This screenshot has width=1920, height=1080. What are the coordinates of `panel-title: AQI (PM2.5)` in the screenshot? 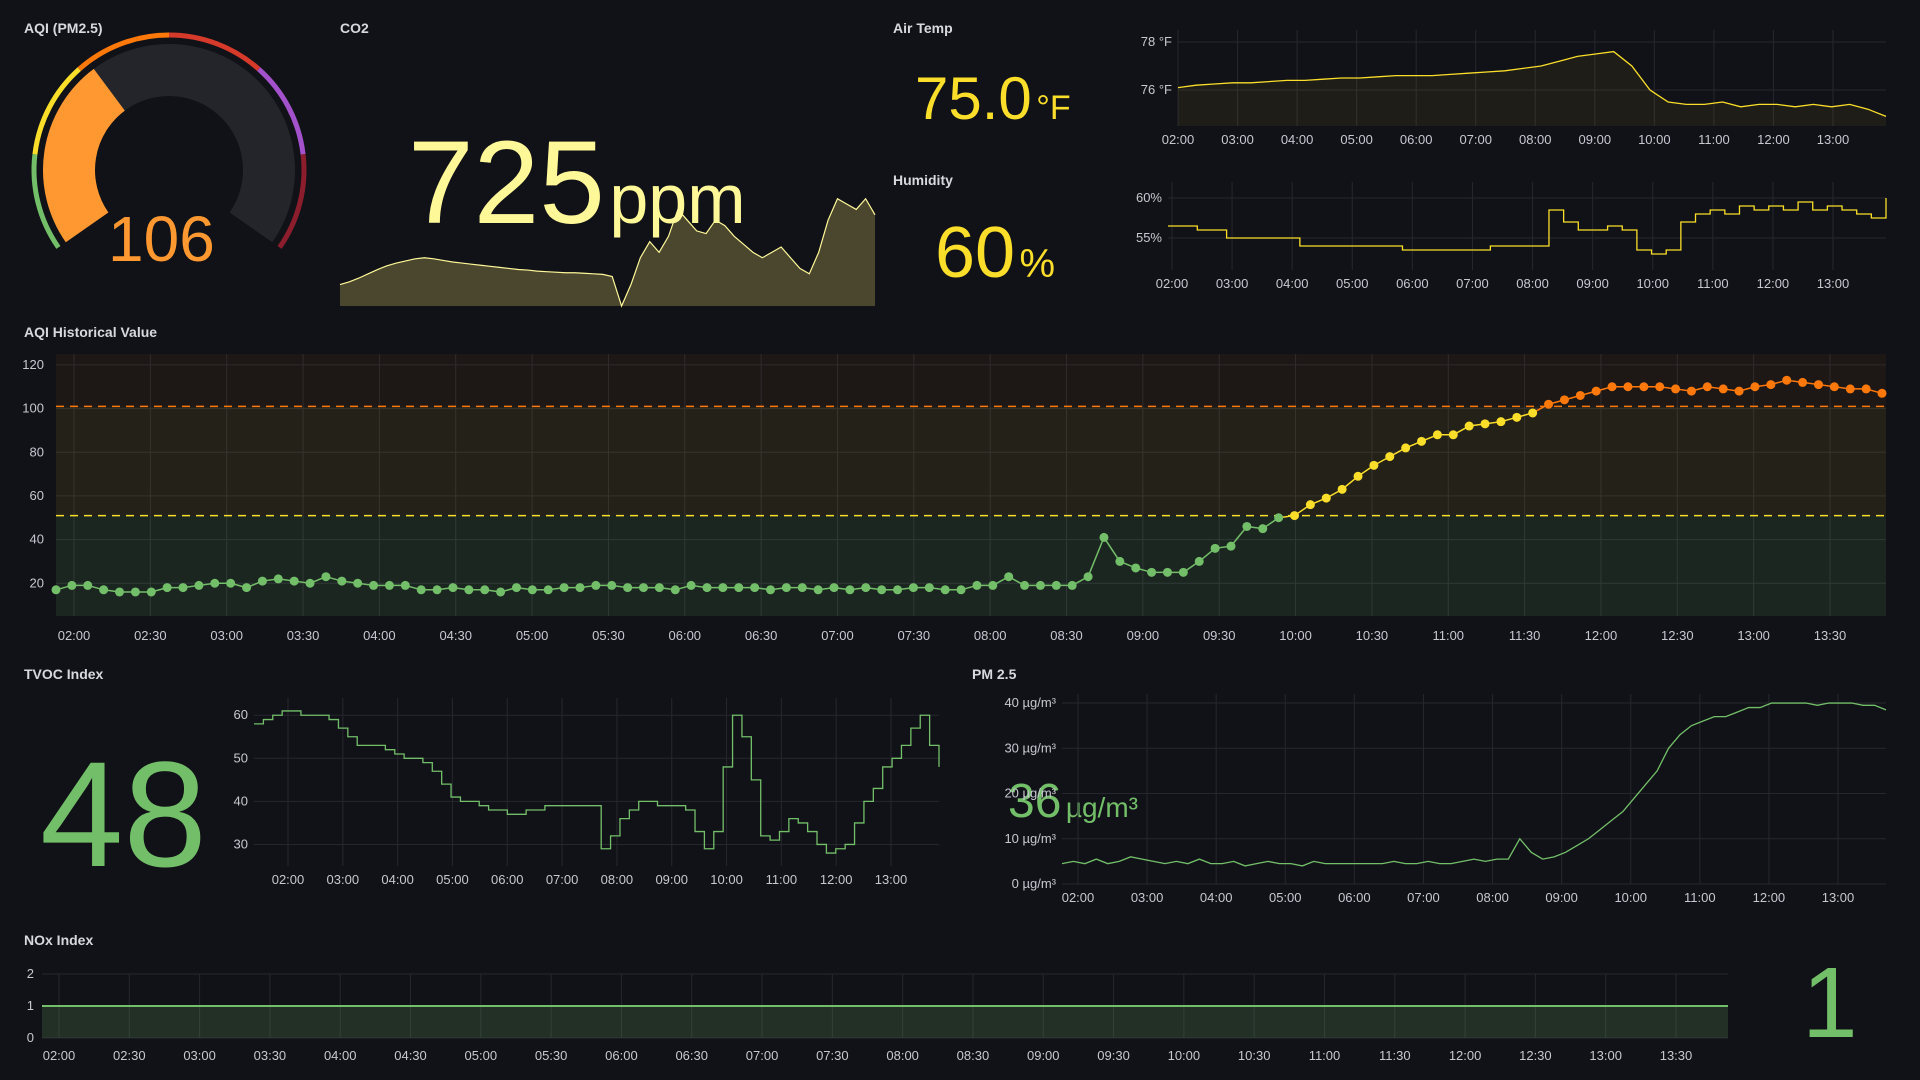 It's located at (63, 28).